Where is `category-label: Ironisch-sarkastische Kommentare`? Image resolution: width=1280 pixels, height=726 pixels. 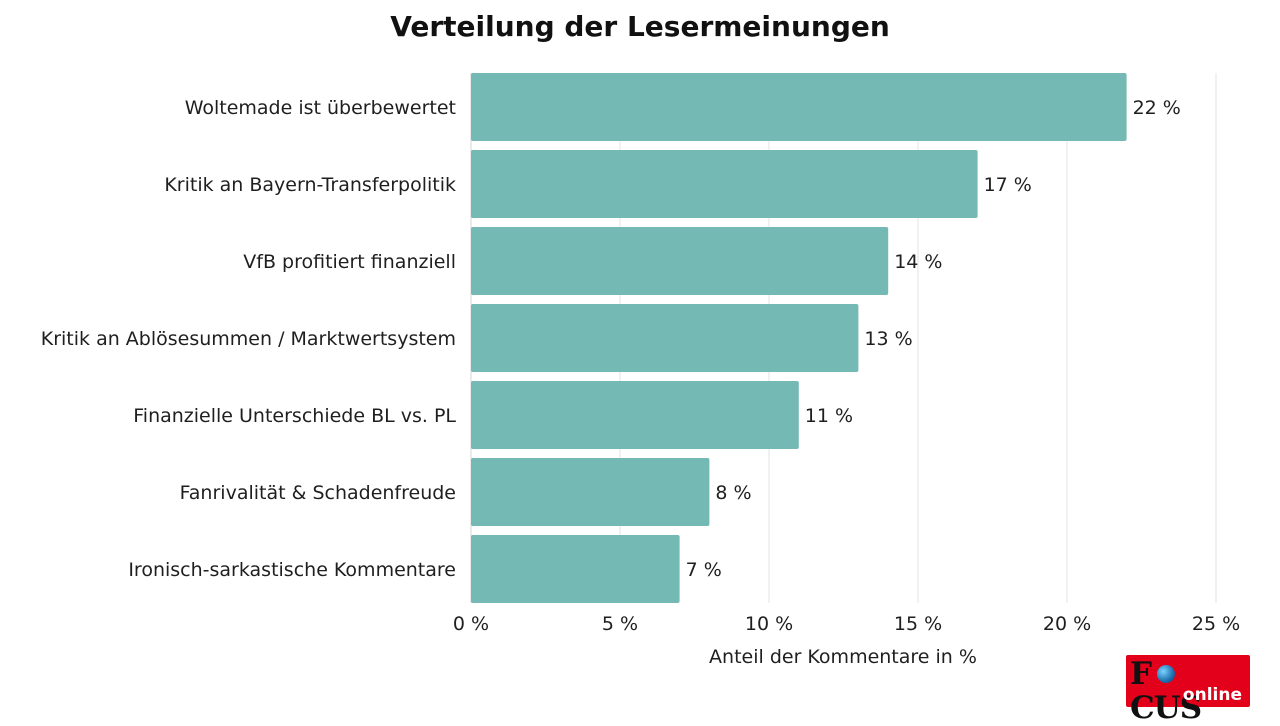
category-label: Ironisch-sarkastische Kommentare is located at coordinates (292, 570).